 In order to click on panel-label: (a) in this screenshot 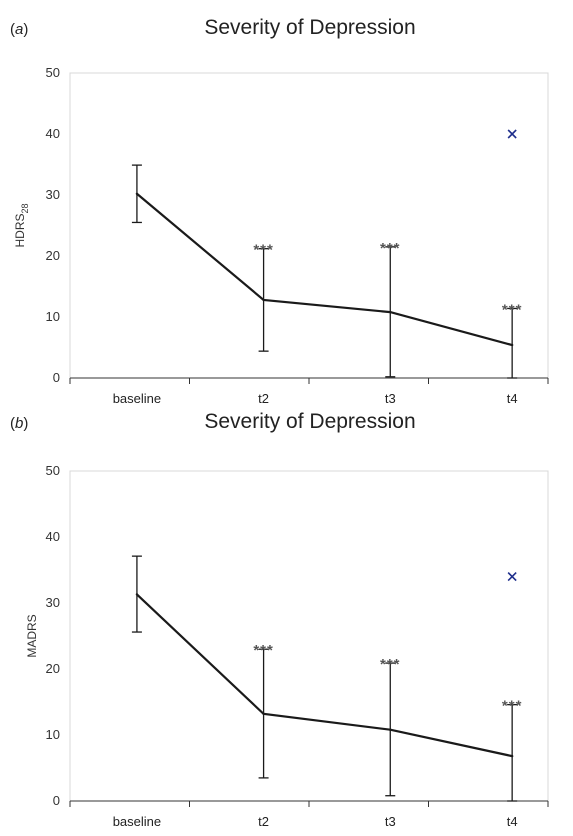, I will do `click(19, 29)`.